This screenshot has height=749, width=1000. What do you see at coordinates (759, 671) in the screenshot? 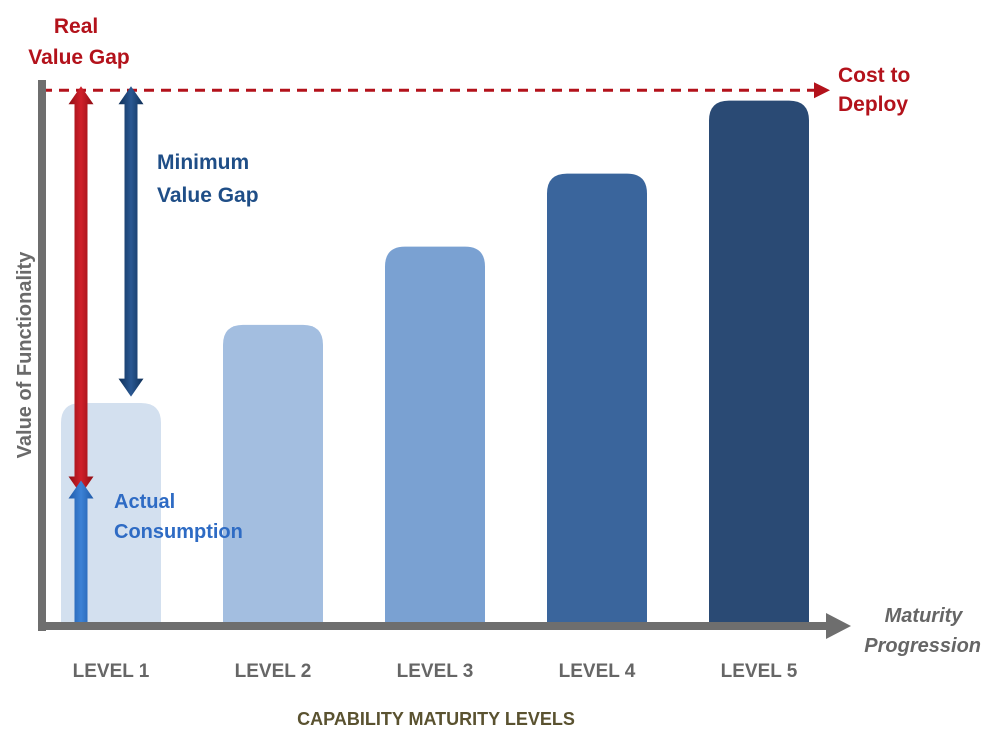
I see `x-tick-label-5: LEVEL 5` at bounding box center [759, 671].